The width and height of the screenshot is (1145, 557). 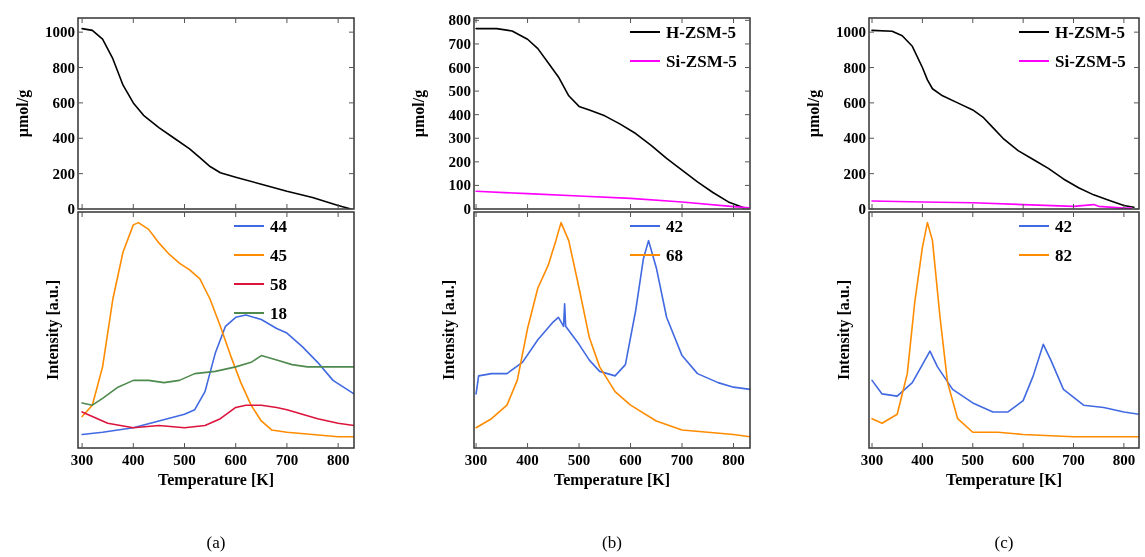 I want to click on legend-label: 45, so click(x=278, y=255).